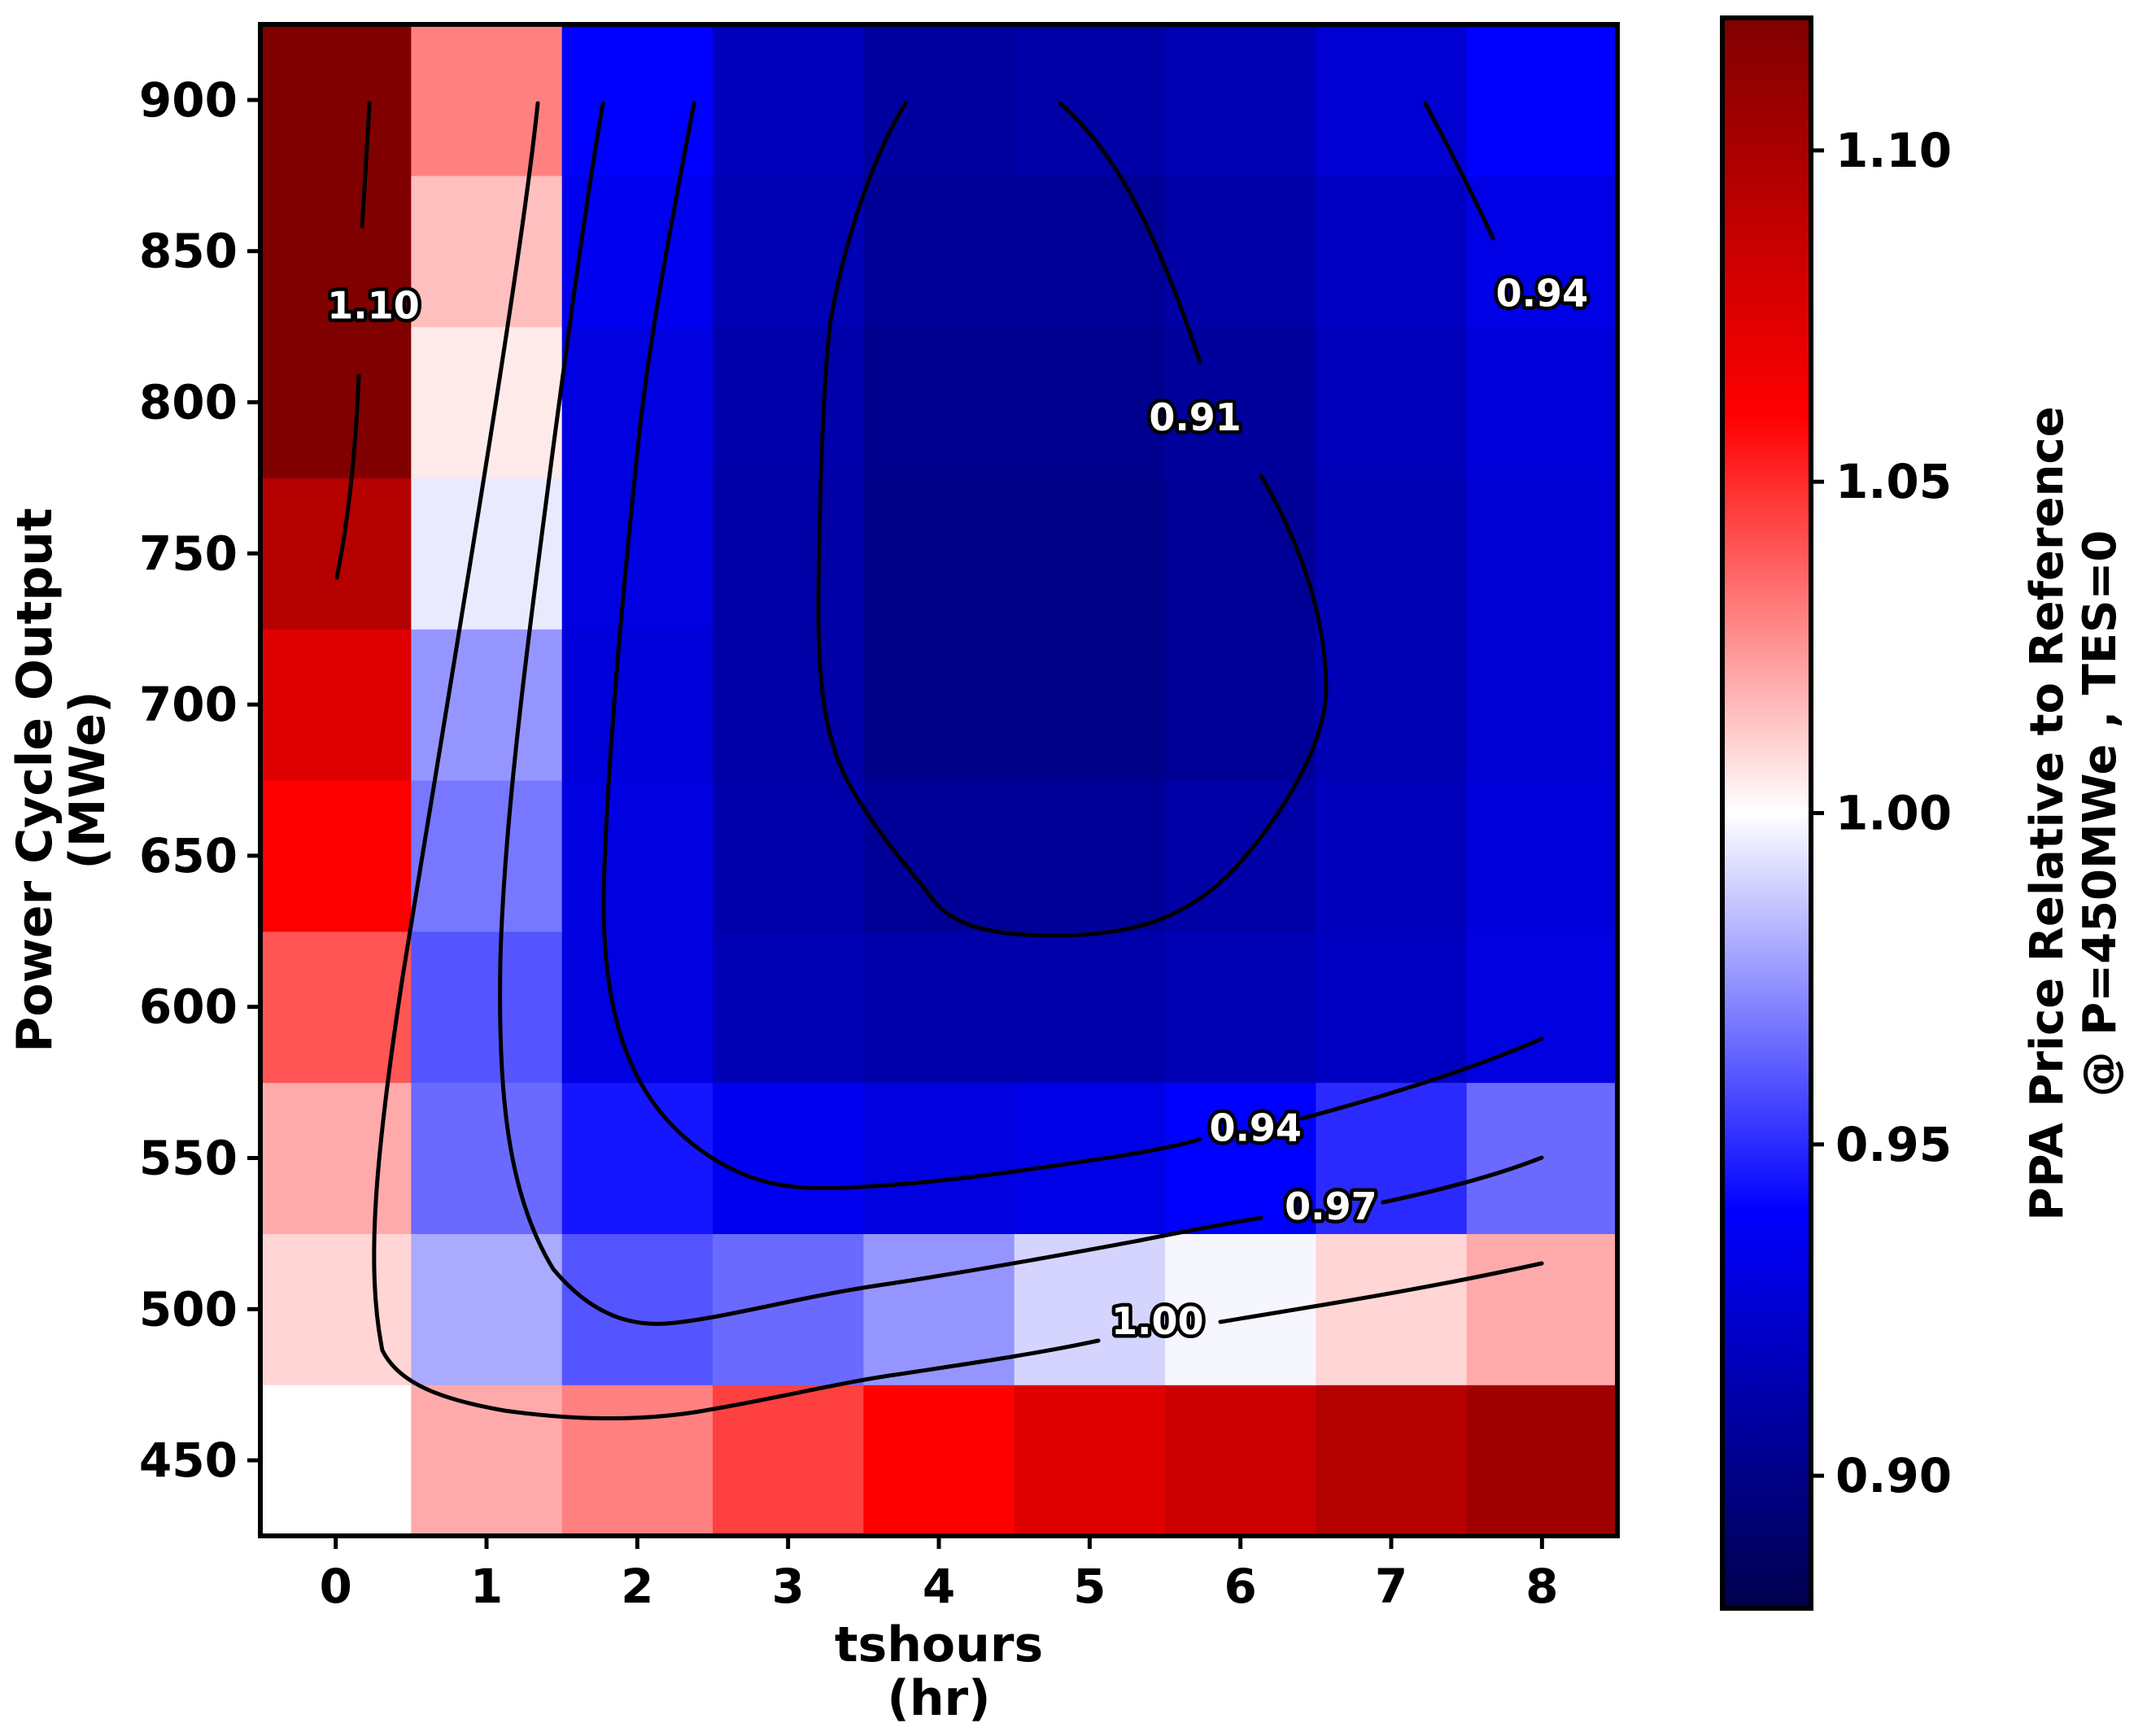 The height and width of the screenshot is (1736, 2134). Describe the element at coordinates (2101, 813) in the screenshot. I see `colorbar-title-line2: @ P=450MWe , TES=0` at that location.